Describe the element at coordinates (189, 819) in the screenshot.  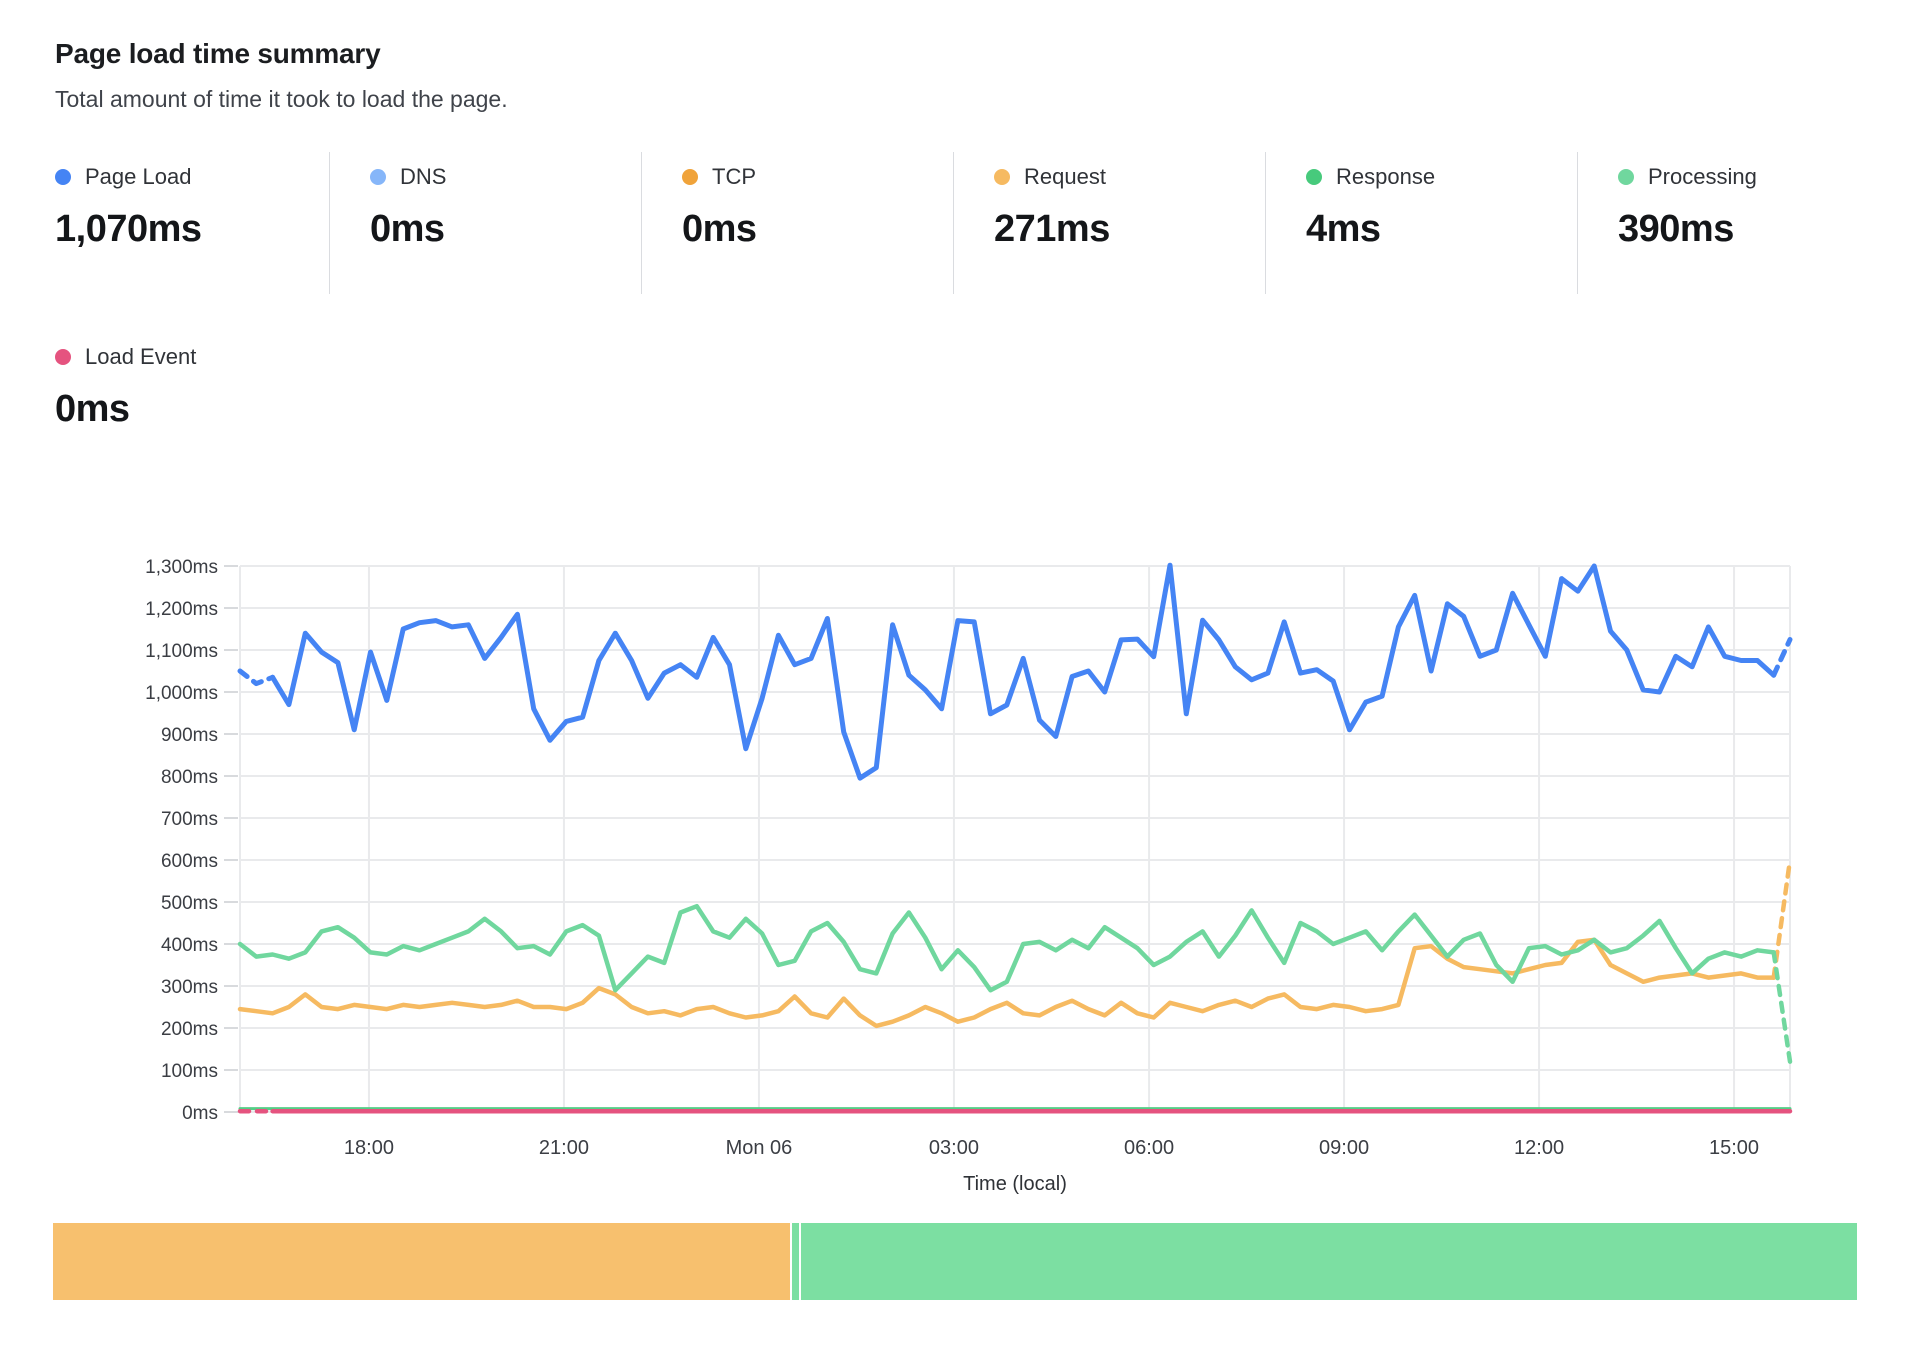
I see `y-tick-label: 700ms` at that location.